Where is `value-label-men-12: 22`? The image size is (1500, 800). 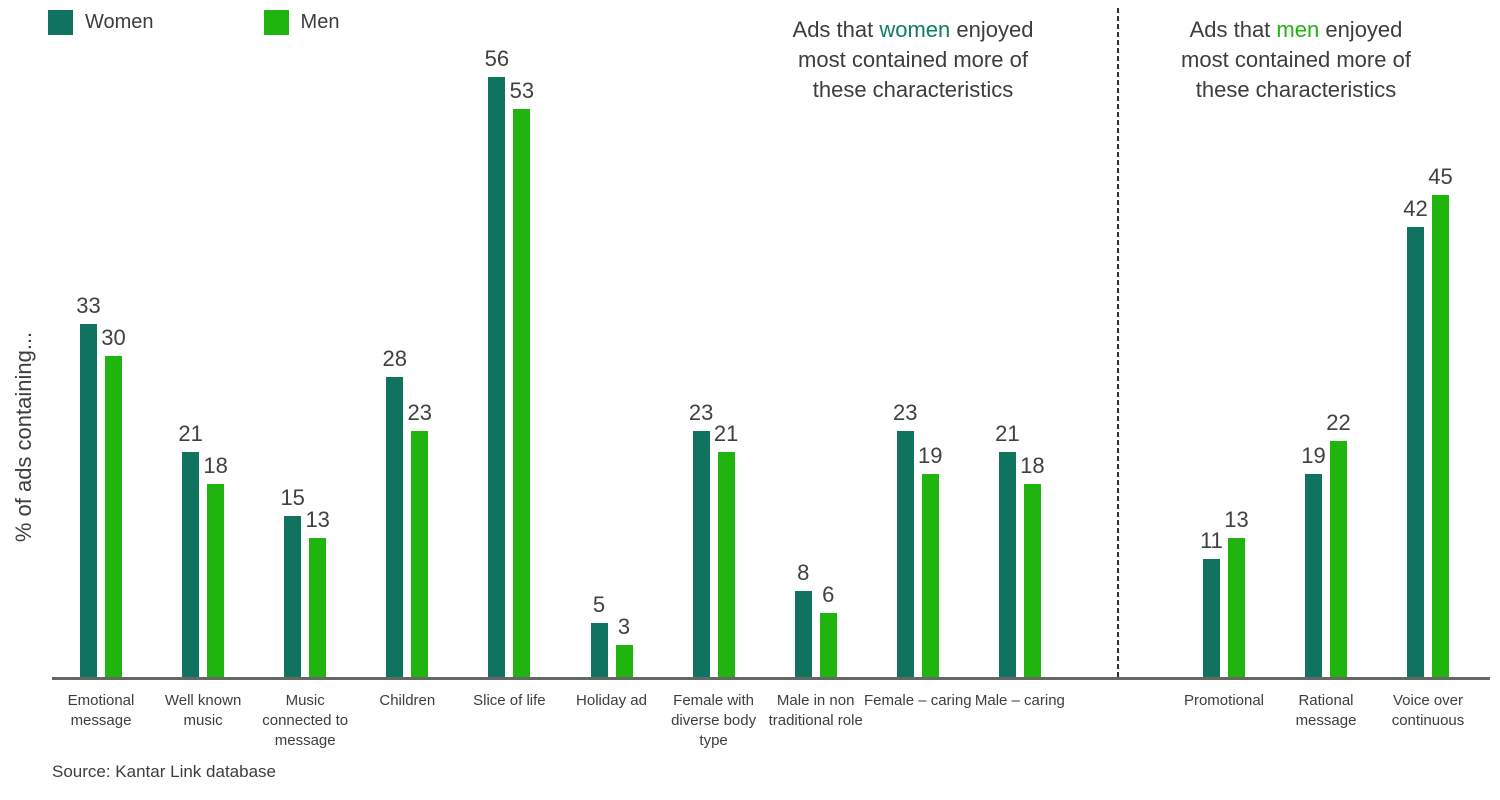 value-label-men-12: 22 is located at coordinates (1338, 422).